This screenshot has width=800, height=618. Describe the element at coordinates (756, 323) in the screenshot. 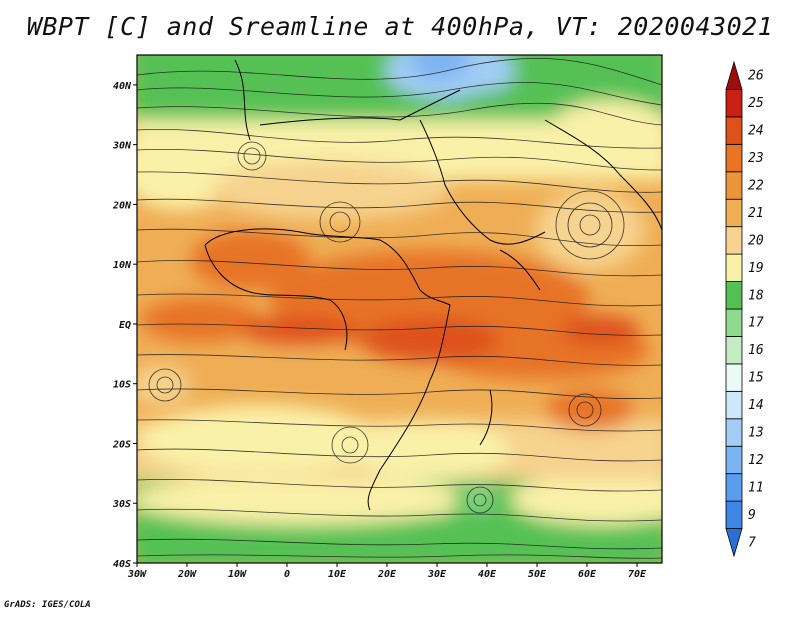

I see `colorbar-label: 17` at that location.